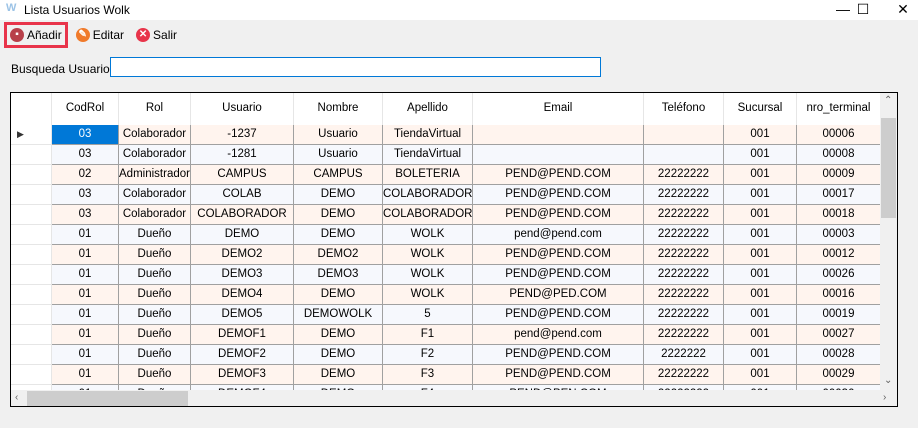 This screenshot has height=428, width=918. I want to click on scroll-down-icon: ⌄, so click(888, 380).